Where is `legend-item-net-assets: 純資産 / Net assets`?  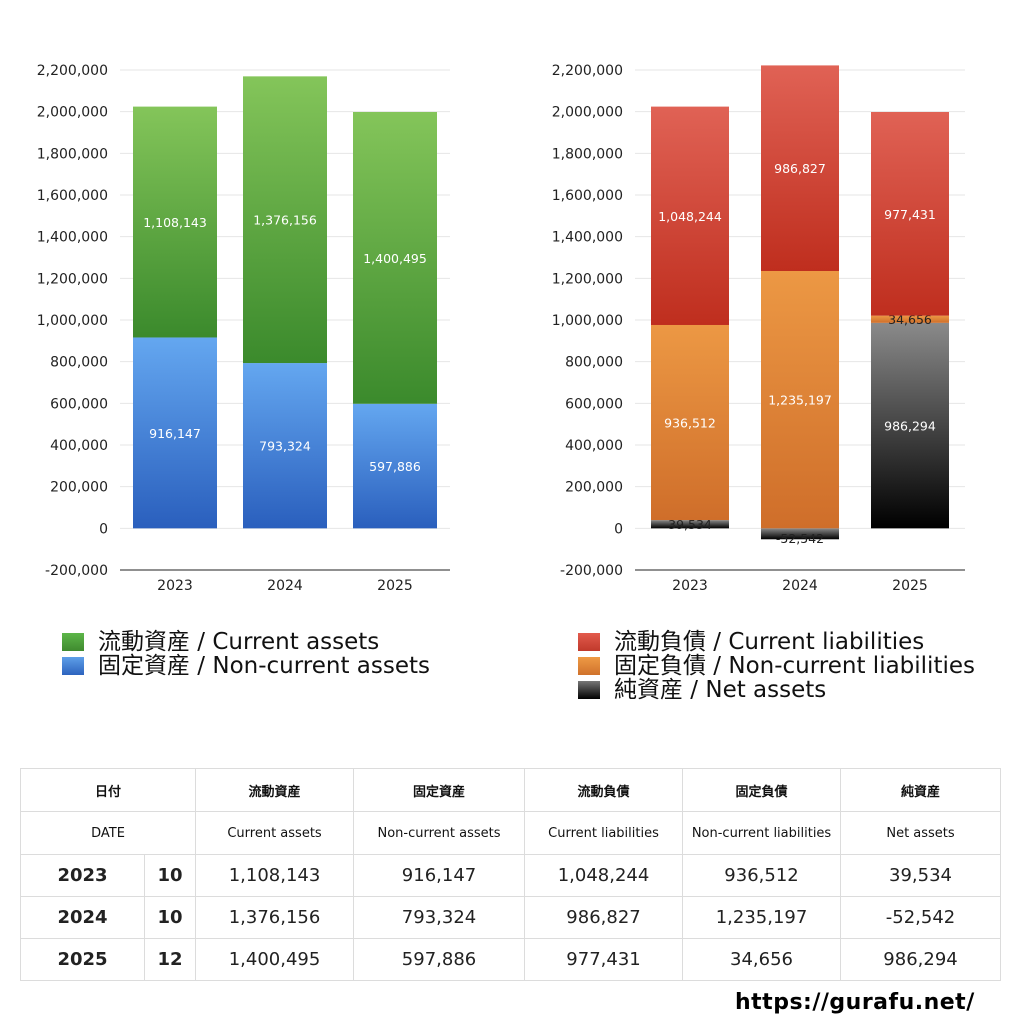
legend-item-net-assets: 純資産 / Net assets is located at coordinates (776, 690).